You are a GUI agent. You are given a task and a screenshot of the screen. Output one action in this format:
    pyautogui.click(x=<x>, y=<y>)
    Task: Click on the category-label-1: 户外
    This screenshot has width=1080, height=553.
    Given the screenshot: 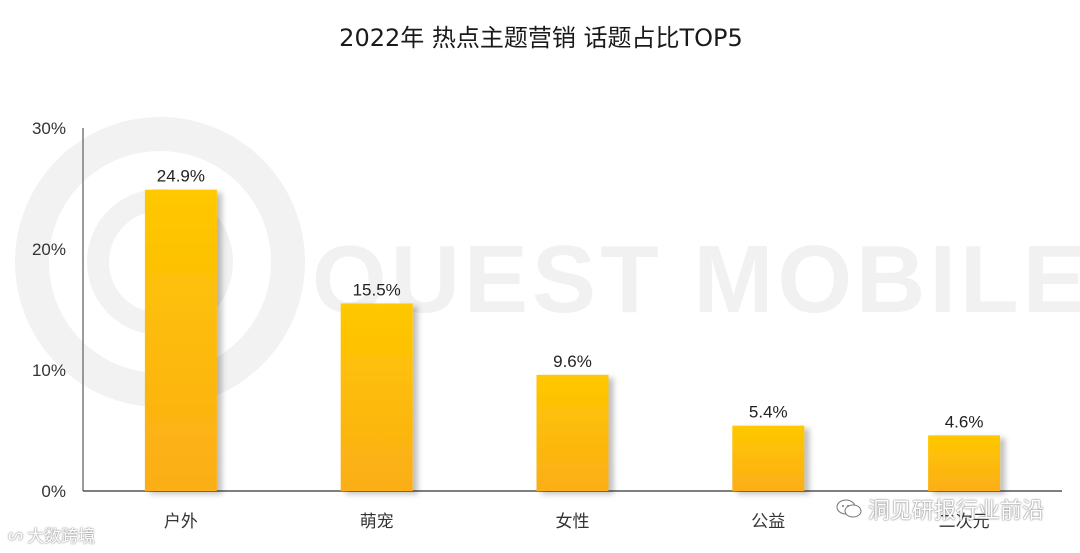 What is the action you would take?
    pyautogui.click(x=181, y=522)
    